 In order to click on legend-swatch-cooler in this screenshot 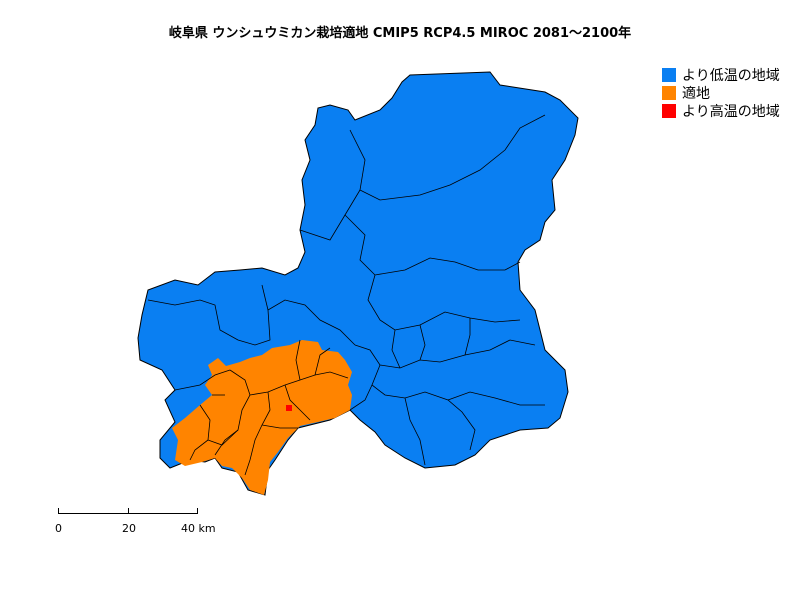, I will do `click(669, 75)`.